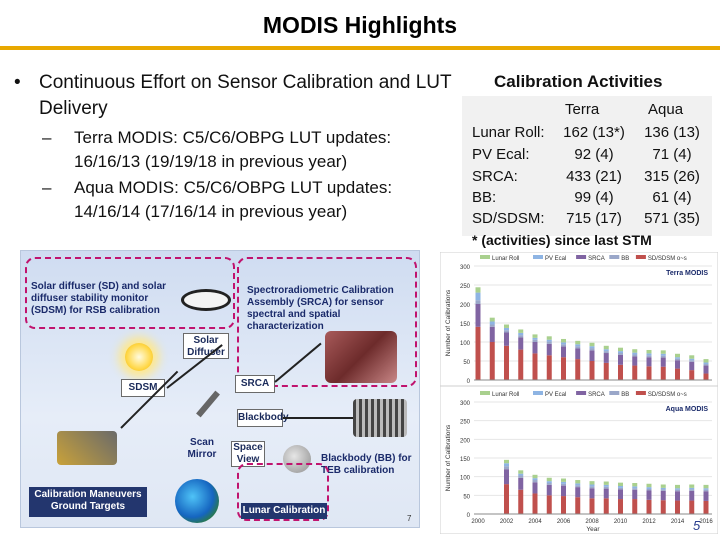 The width and height of the screenshot is (720, 540). What do you see at coordinates (255, 384) in the screenshot?
I see `srca-label: SRCA` at bounding box center [255, 384].